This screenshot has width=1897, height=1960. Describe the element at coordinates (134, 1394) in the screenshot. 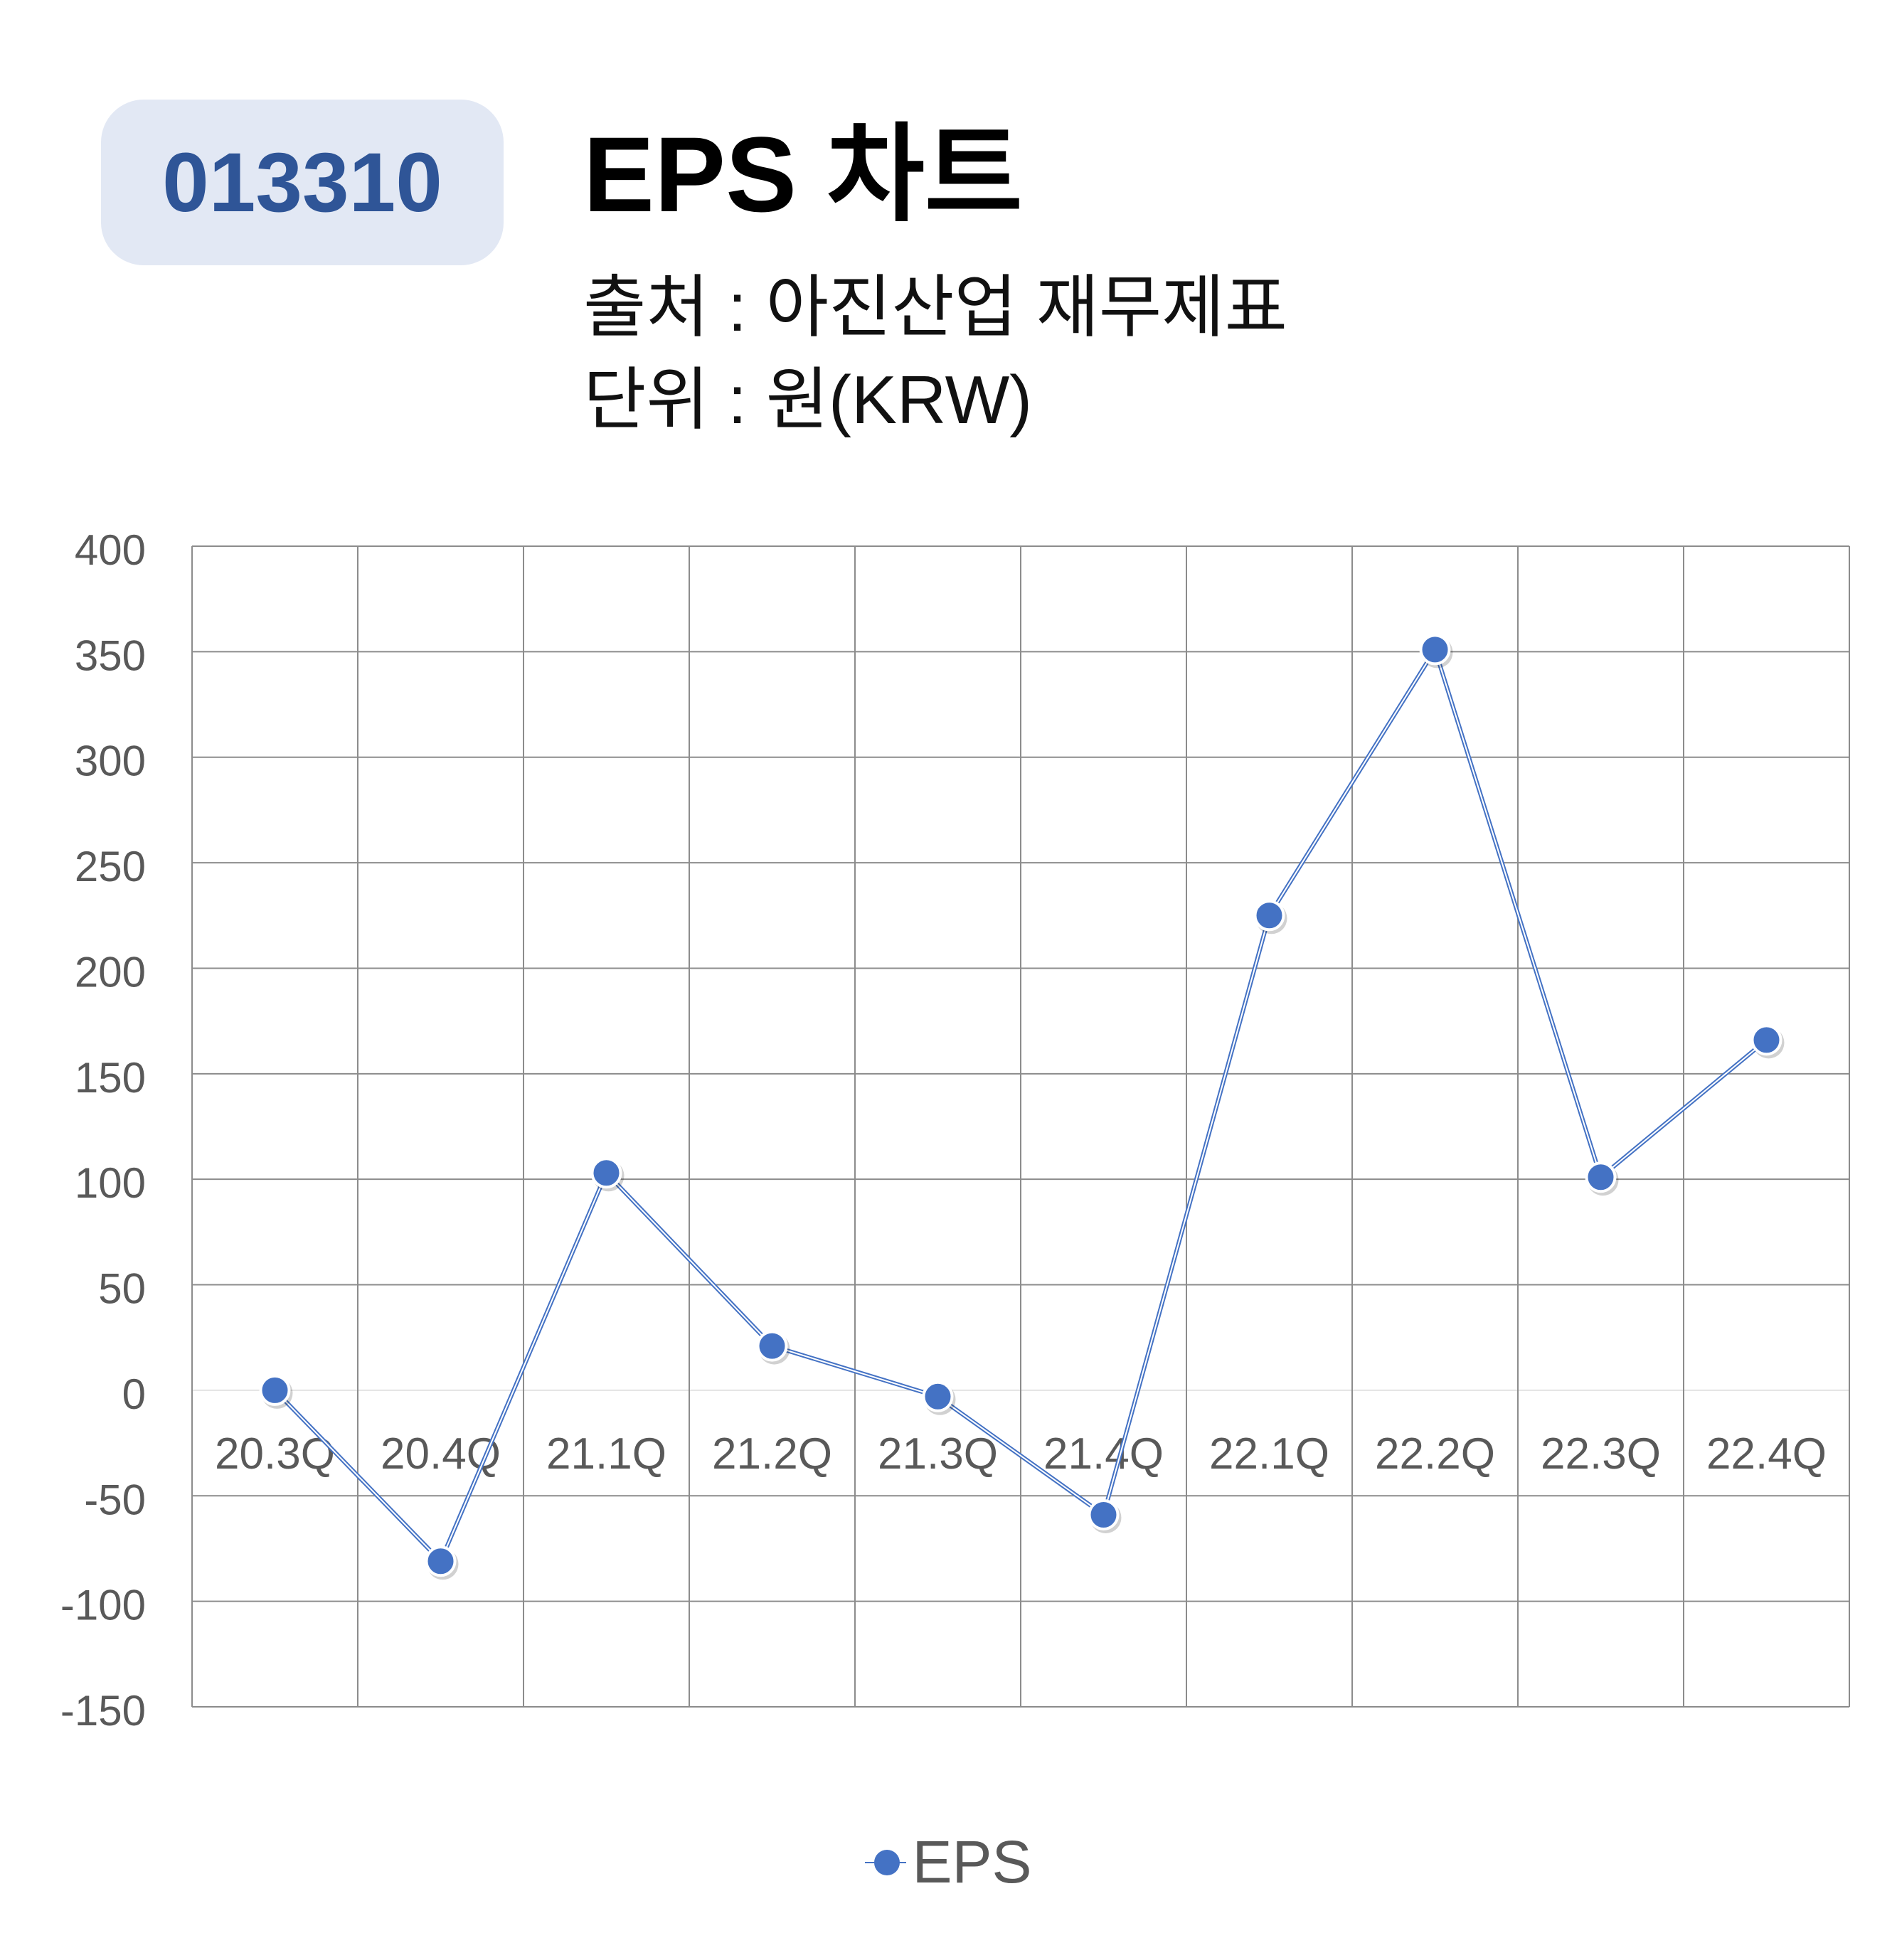

I see `y-tick-label: 0` at that location.